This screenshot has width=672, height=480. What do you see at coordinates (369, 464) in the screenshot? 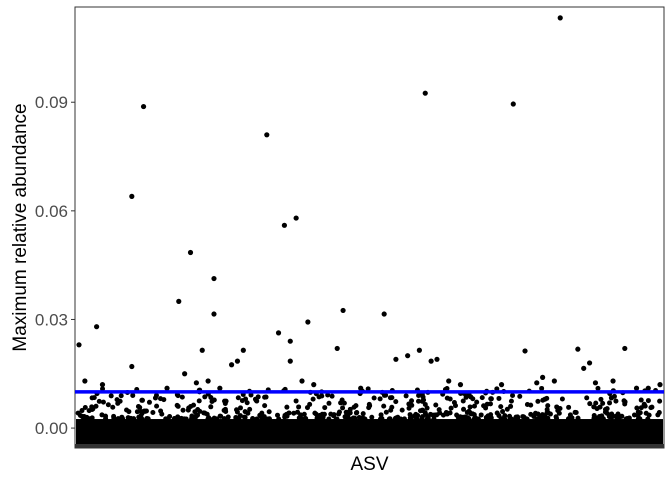
I see `x-axis-title: ASV` at bounding box center [369, 464].